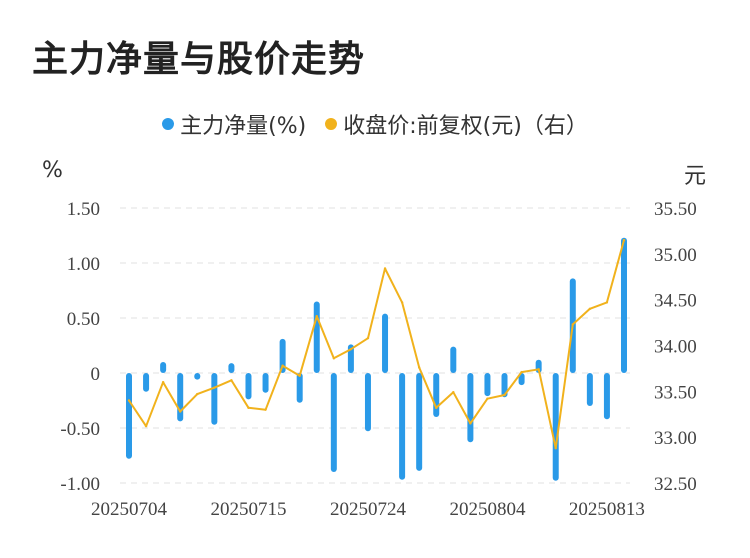 Image resolution: width=750 pixels, height=558 pixels. I want to click on left-tick-label: 1.50, so click(83, 209).